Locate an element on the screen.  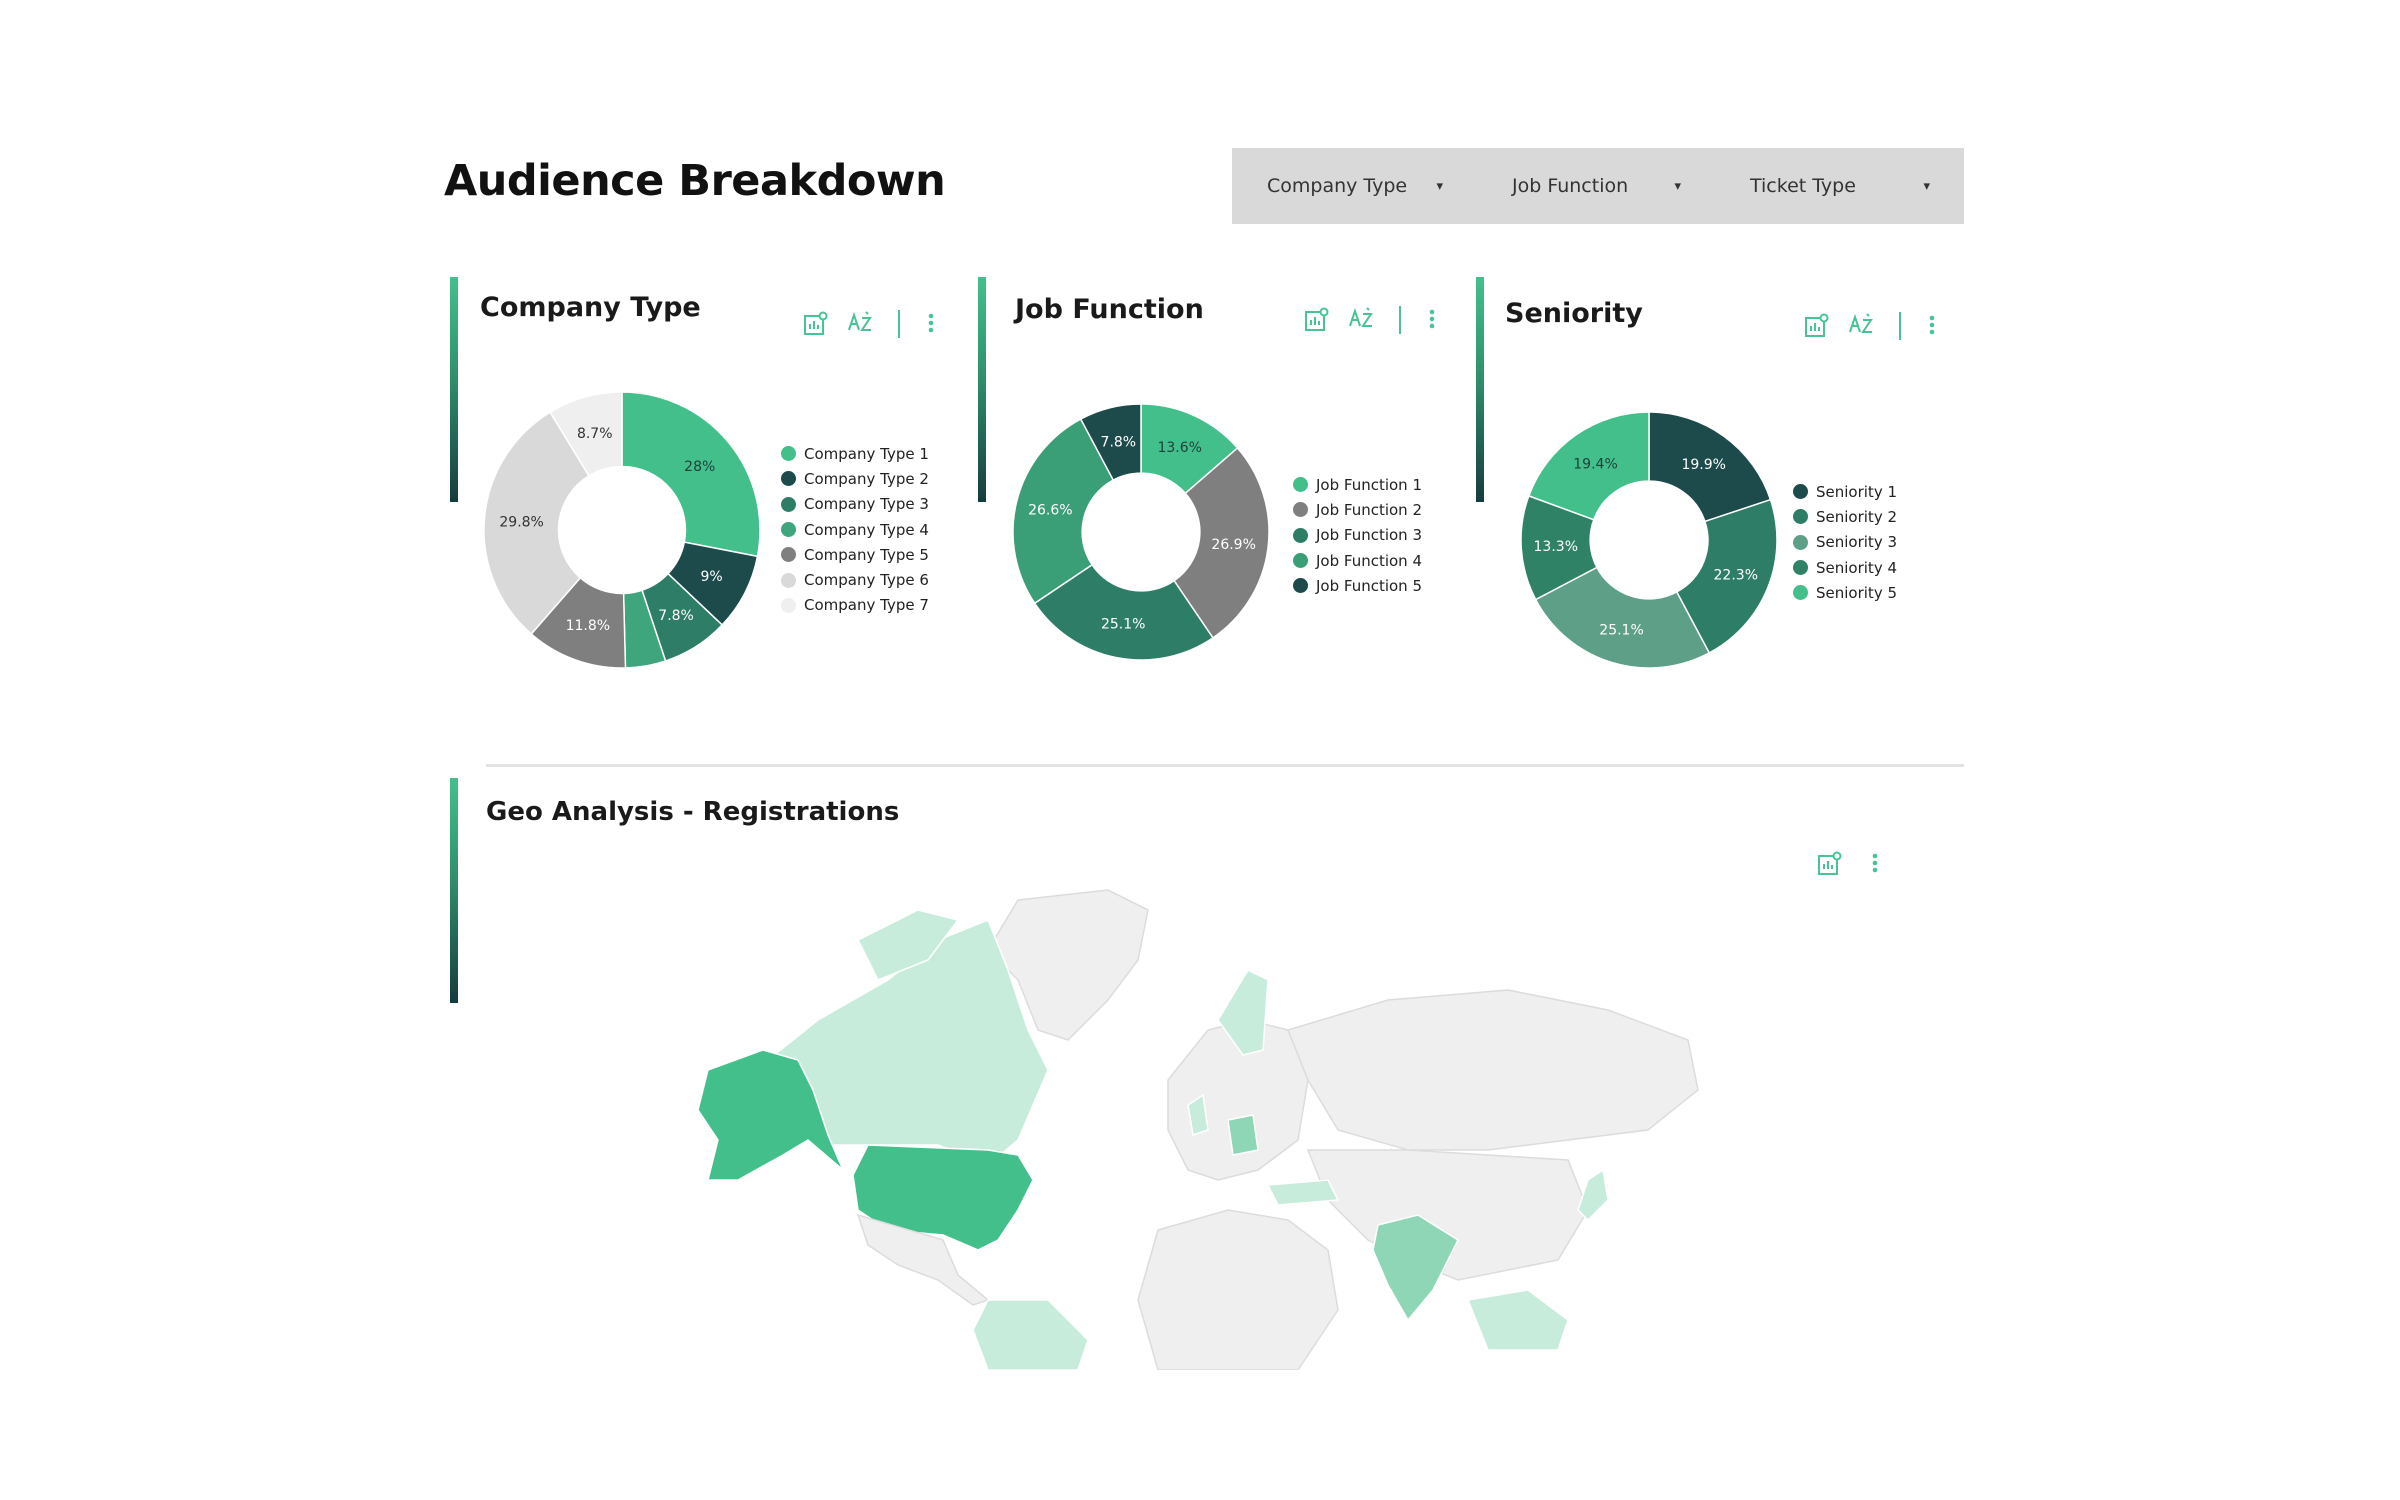
legend-label: Seniority 5 is located at coordinates (1857, 592).